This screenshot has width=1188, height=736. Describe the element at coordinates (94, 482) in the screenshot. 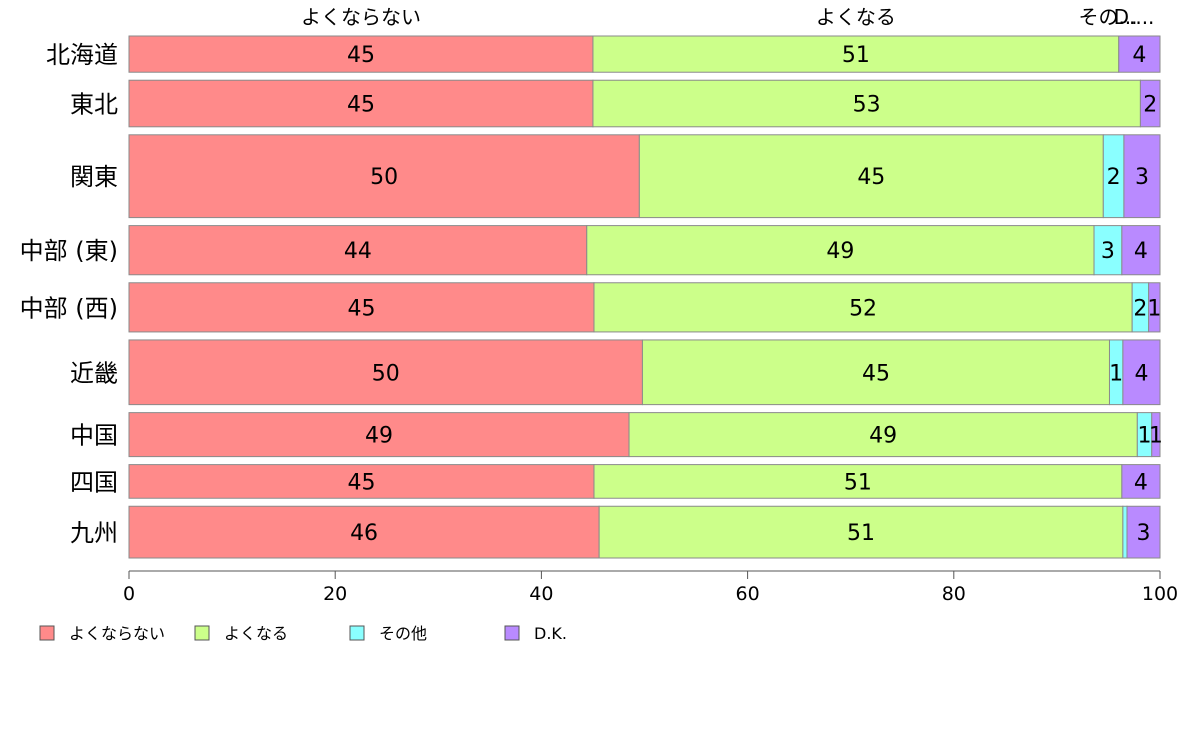

I see `category-label: 四国` at that location.